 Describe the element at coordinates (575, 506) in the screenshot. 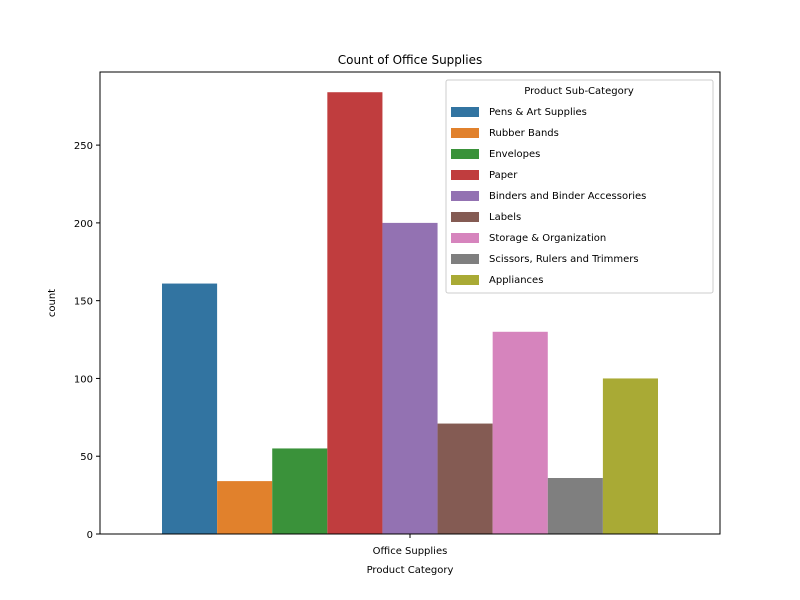

I see `bar-scissors-rulers-and-trimmers` at that location.